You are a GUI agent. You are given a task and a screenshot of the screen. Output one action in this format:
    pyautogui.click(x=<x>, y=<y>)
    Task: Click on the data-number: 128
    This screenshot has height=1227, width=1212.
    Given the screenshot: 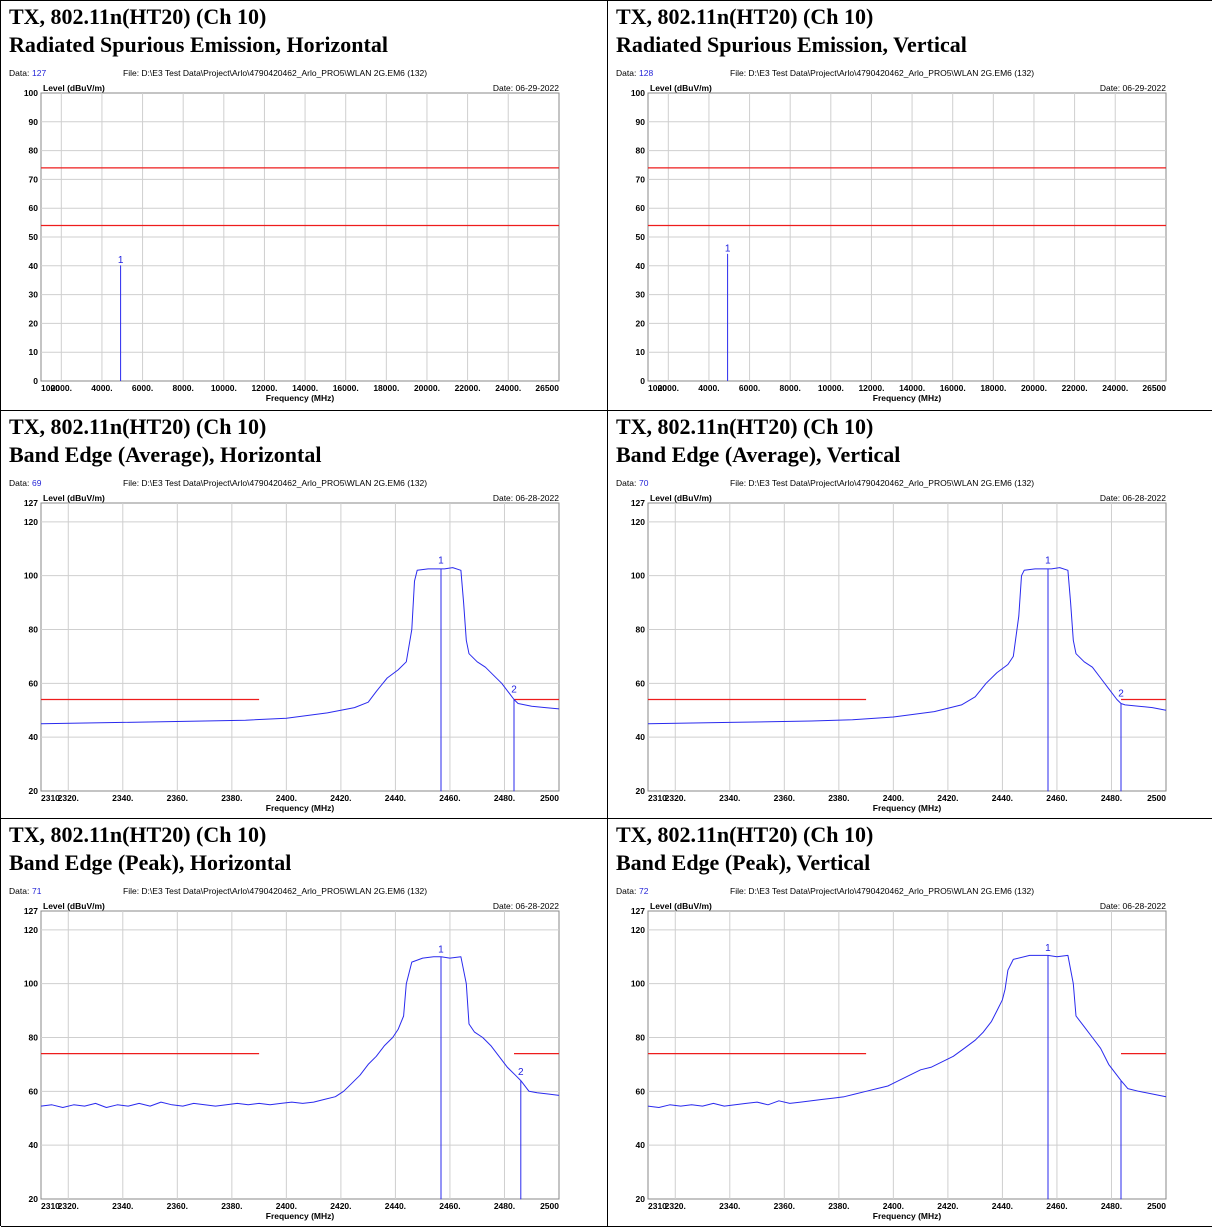 What is the action you would take?
    pyautogui.click(x=646, y=73)
    